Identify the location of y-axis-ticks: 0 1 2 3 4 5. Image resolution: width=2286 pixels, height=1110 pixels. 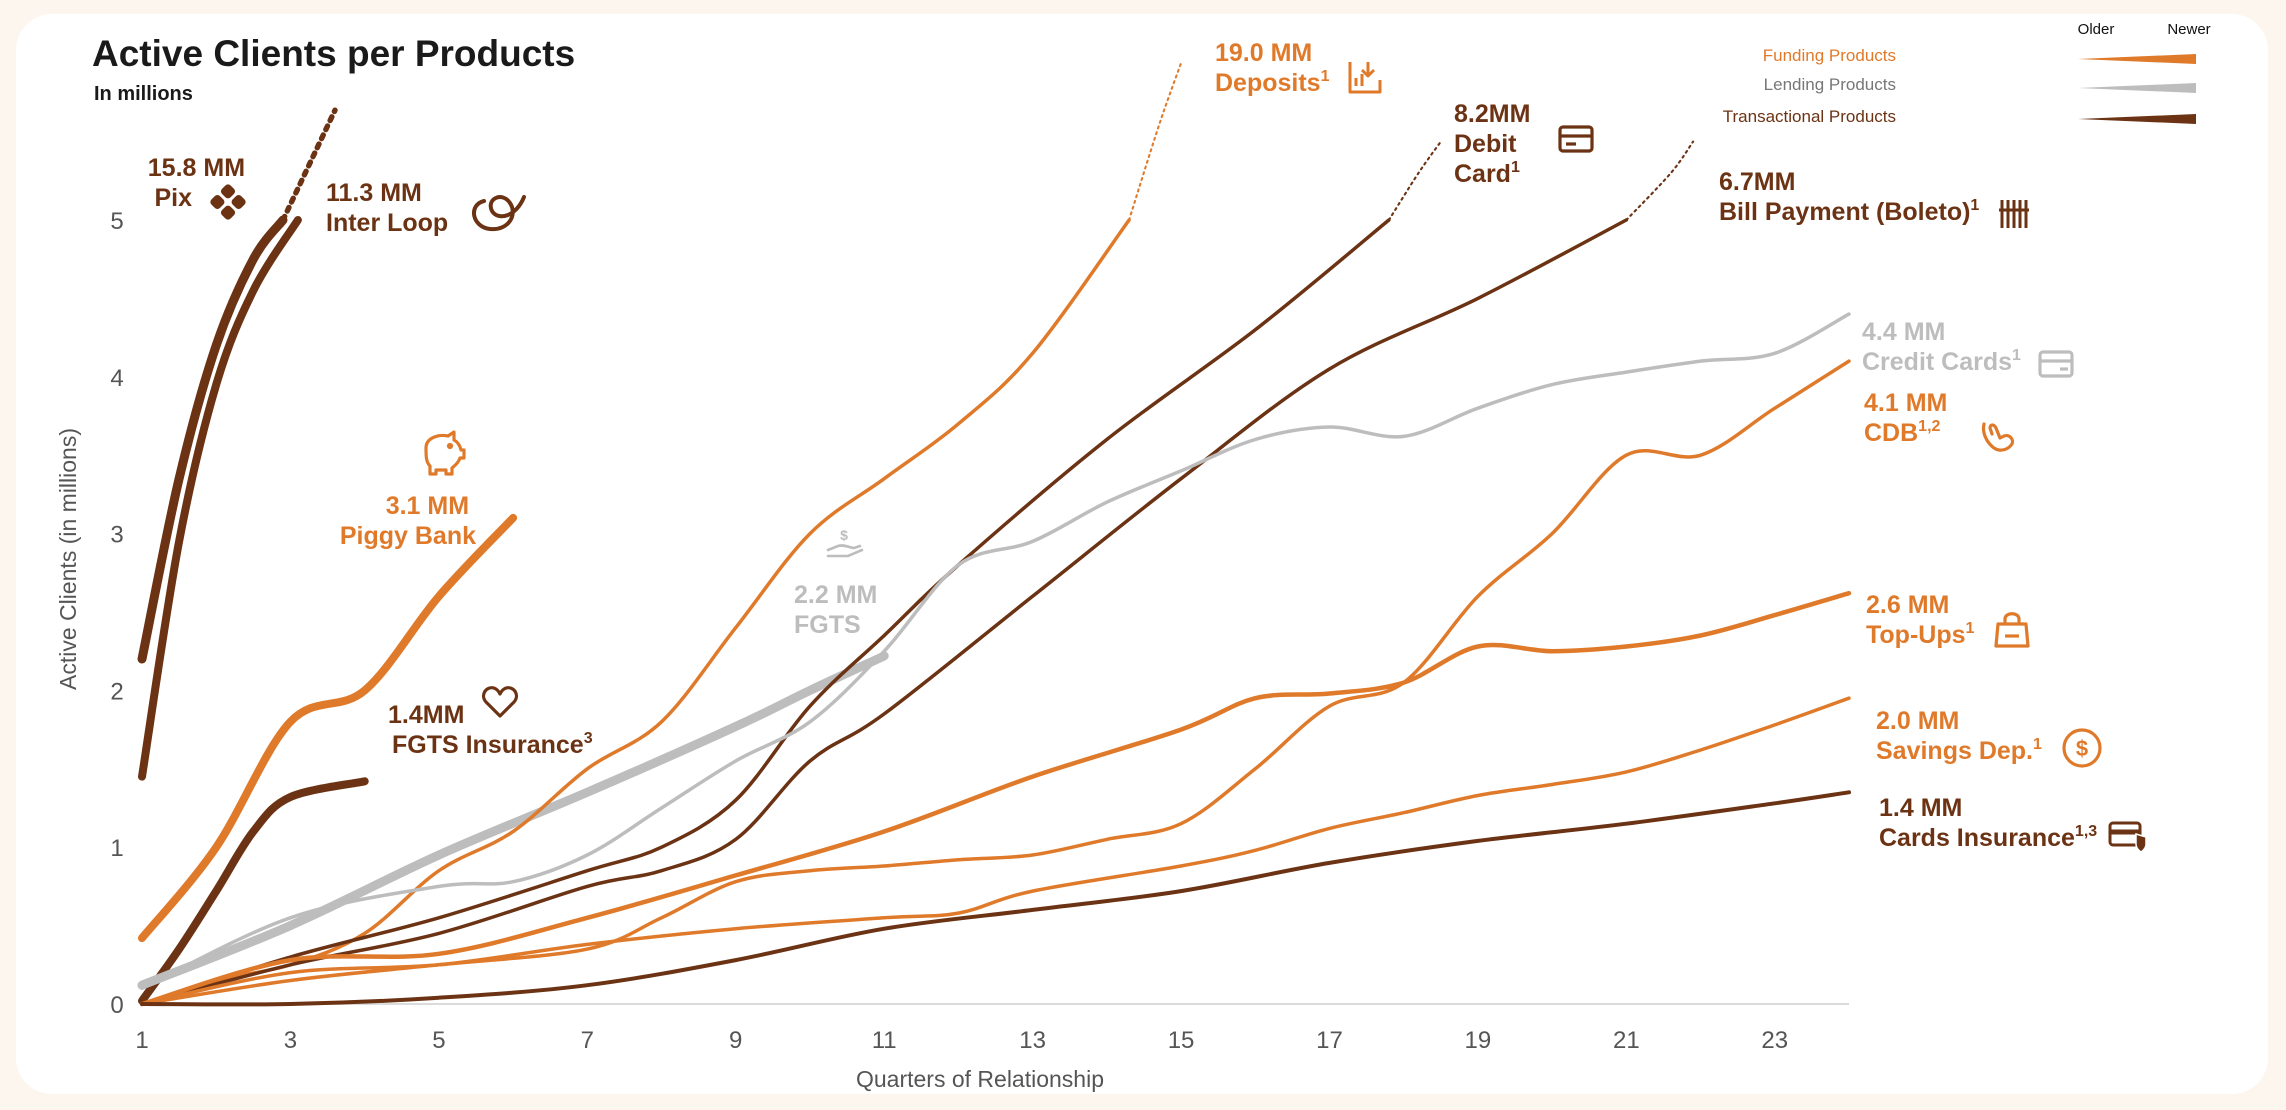
(116, 613).